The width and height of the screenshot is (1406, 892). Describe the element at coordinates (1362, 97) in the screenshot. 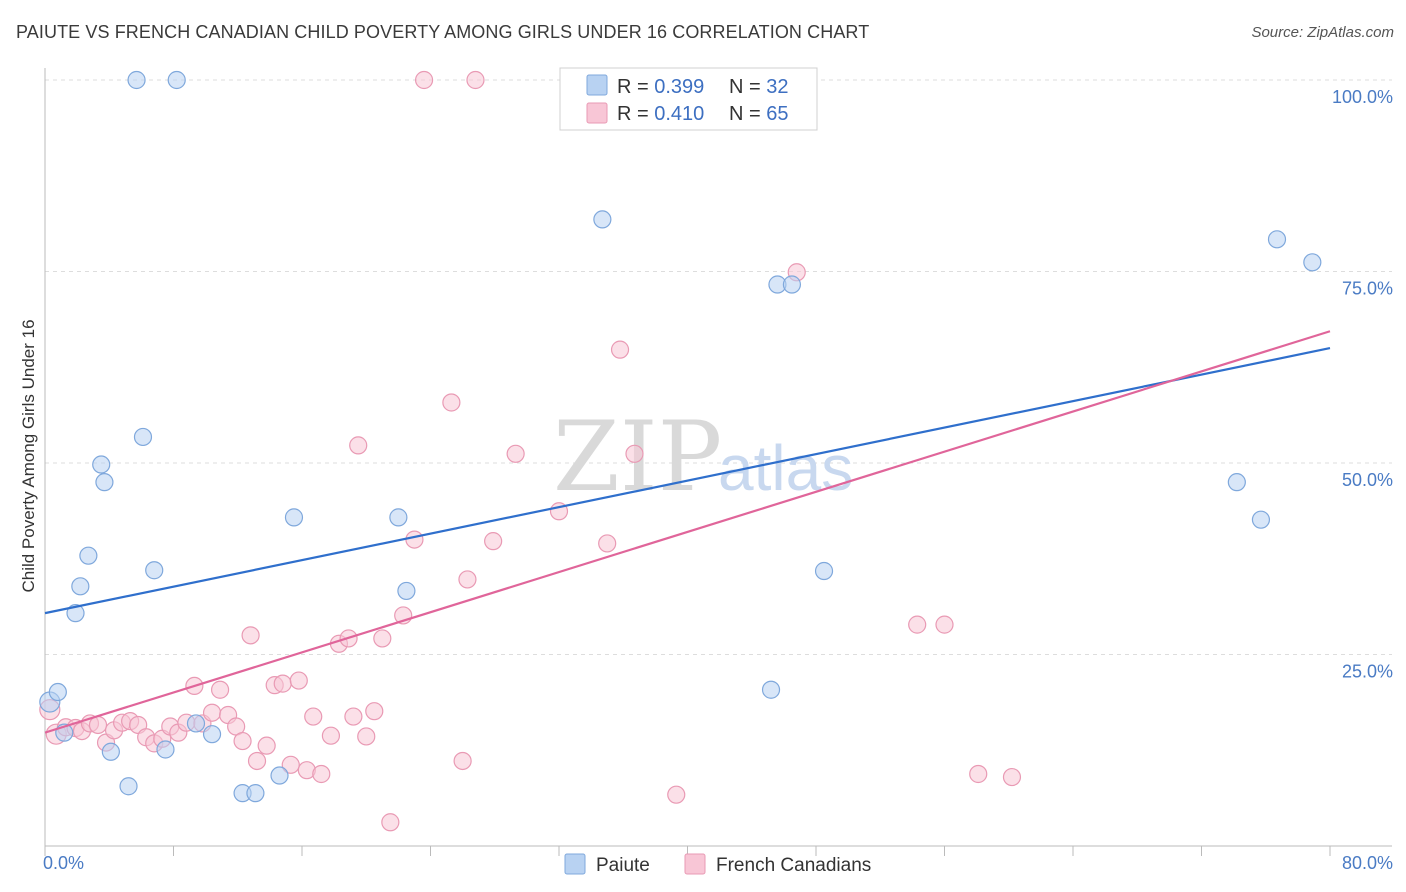

I see `y-tick-label: 100.0%` at that location.